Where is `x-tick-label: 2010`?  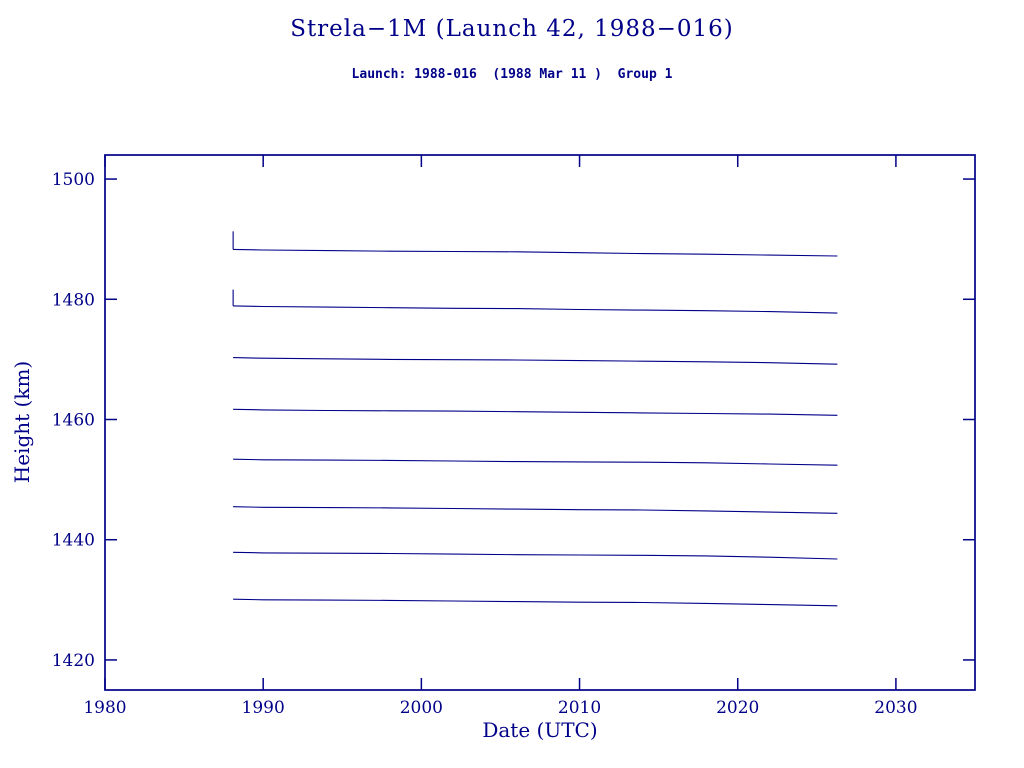
x-tick-label: 2010 is located at coordinates (579, 708).